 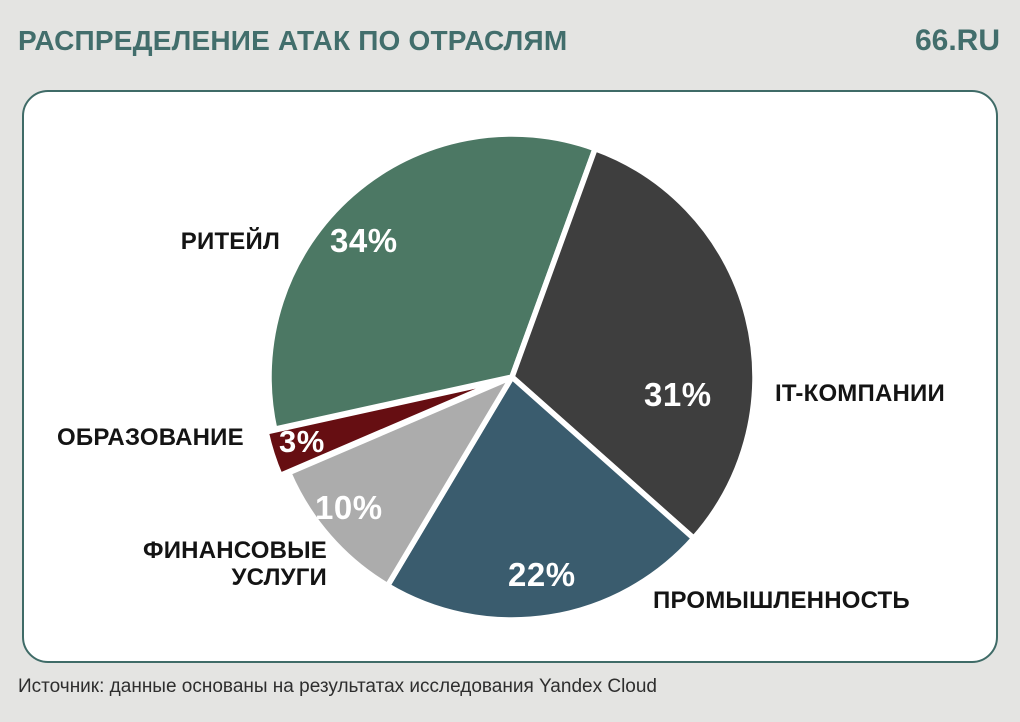 I want to click on brand-logo: 66.RU, so click(x=957, y=40).